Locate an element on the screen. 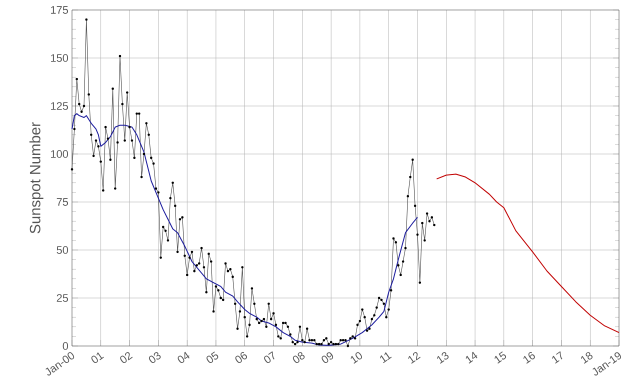  x-tick-label: 03 is located at coordinates (154, 357).